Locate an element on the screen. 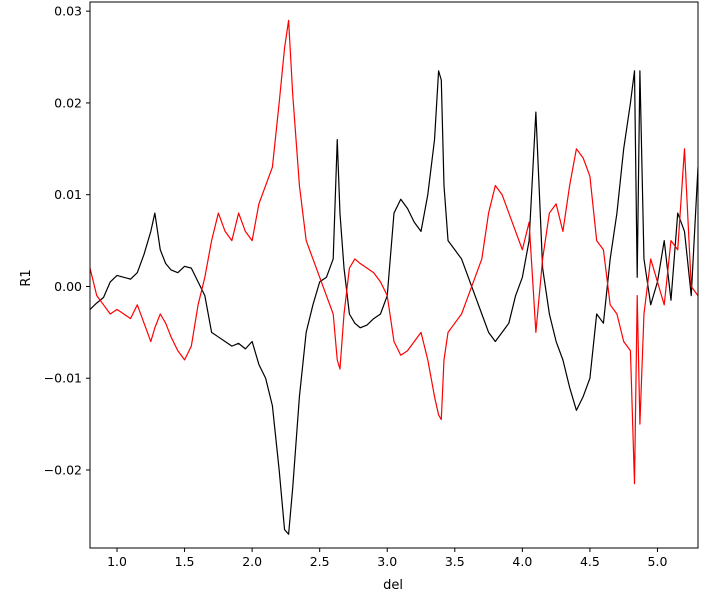 Image resolution: width=726 pixels, height=601 pixels. x-tick-label: 4.5 is located at coordinates (590, 561).